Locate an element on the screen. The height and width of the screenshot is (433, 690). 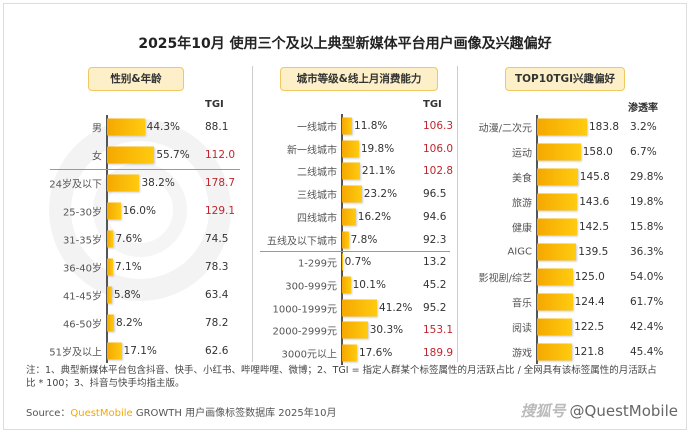
category-label: 美食 is located at coordinates (522, 179).